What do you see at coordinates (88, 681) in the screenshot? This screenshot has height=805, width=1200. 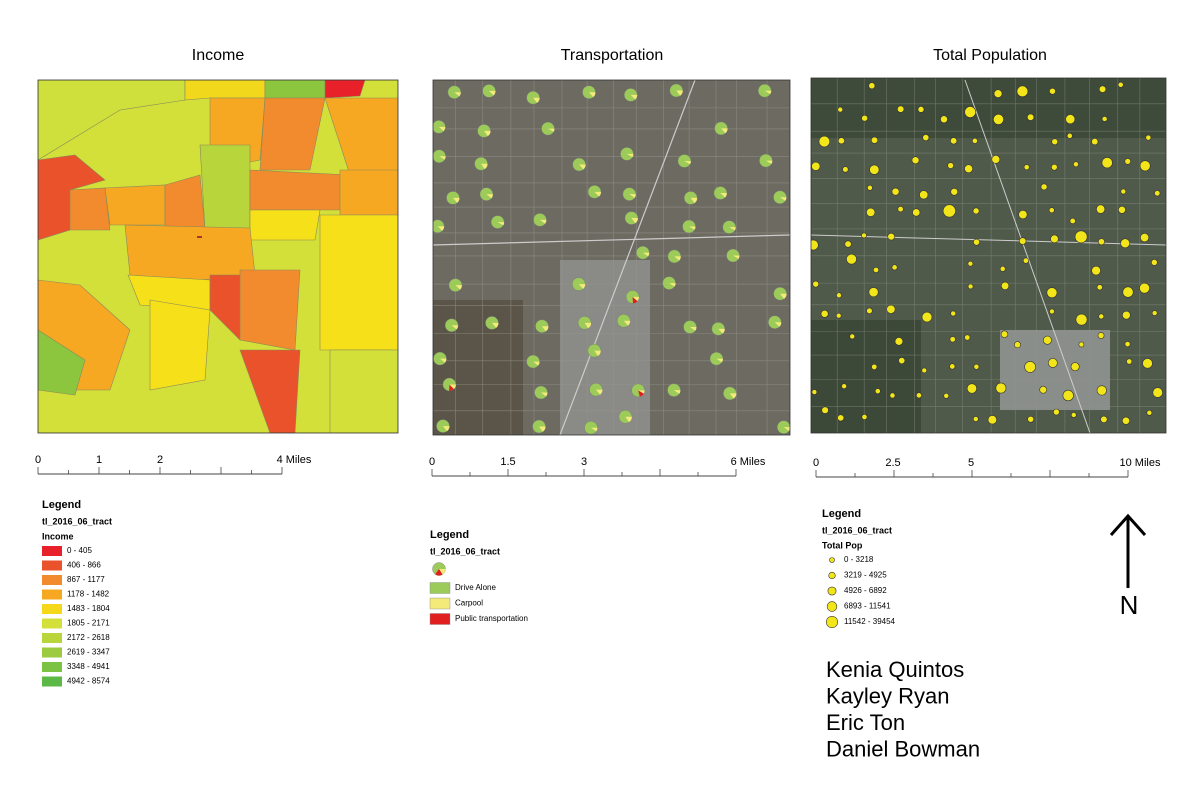 I see `legend-label: 4942 - 8574` at bounding box center [88, 681].